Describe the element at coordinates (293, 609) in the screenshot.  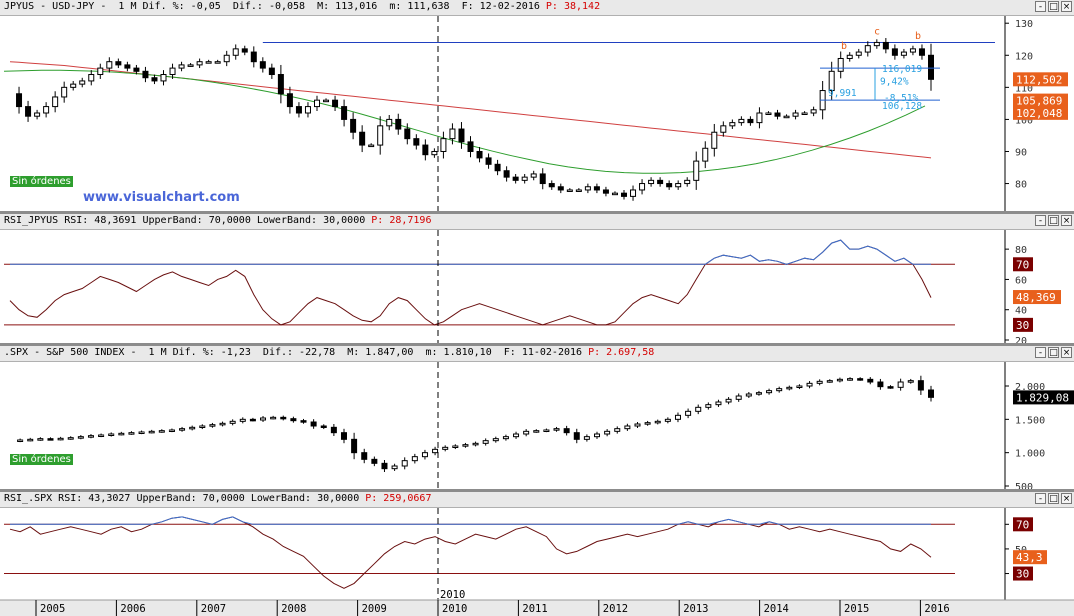
I see `x-tick-label: 2008` at that location.